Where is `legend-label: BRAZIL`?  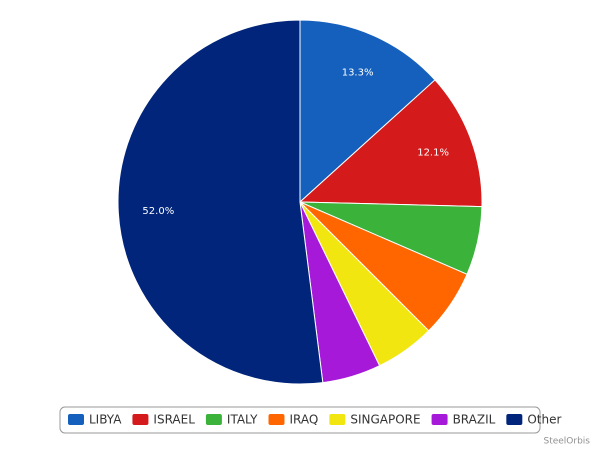
legend-label: BRAZIL is located at coordinates (474, 420).